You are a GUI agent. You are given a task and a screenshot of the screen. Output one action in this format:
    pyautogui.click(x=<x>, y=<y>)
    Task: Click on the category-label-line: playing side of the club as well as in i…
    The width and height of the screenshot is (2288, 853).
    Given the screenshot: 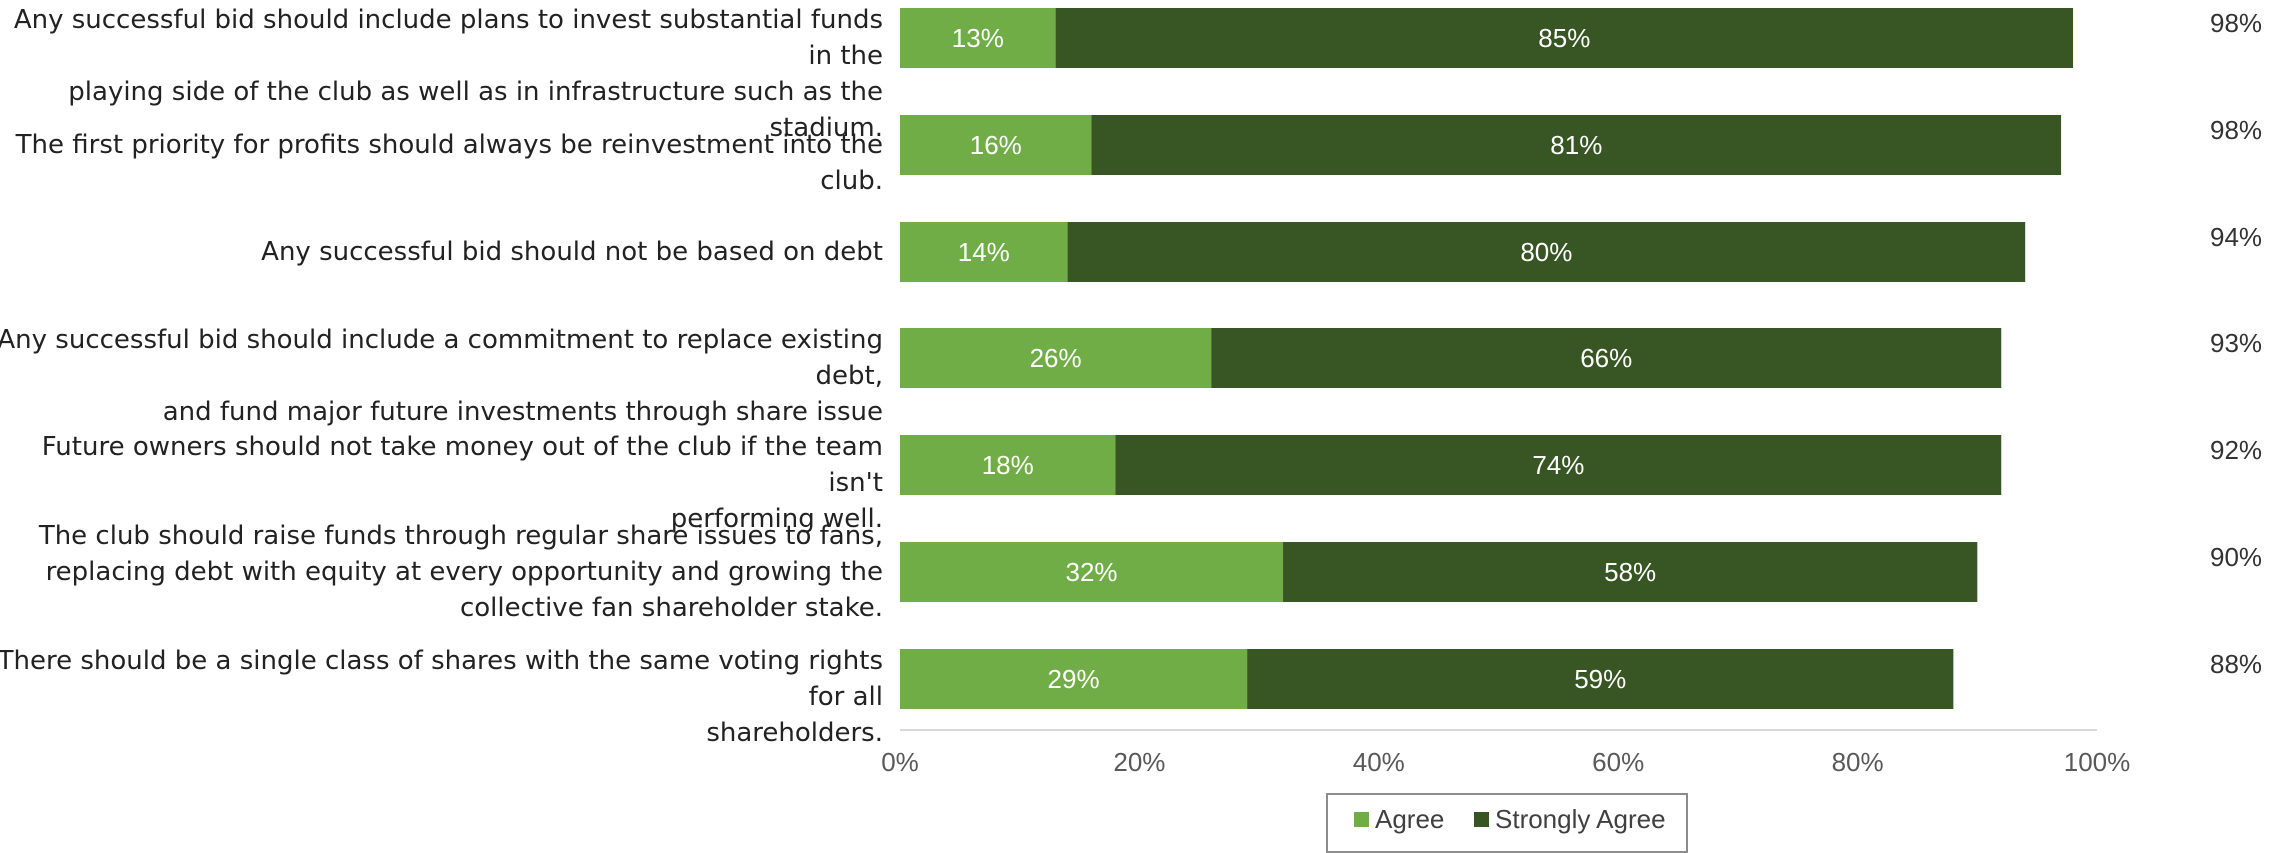 What is the action you would take?
    pyautogui.click(x=475, y=110)
    